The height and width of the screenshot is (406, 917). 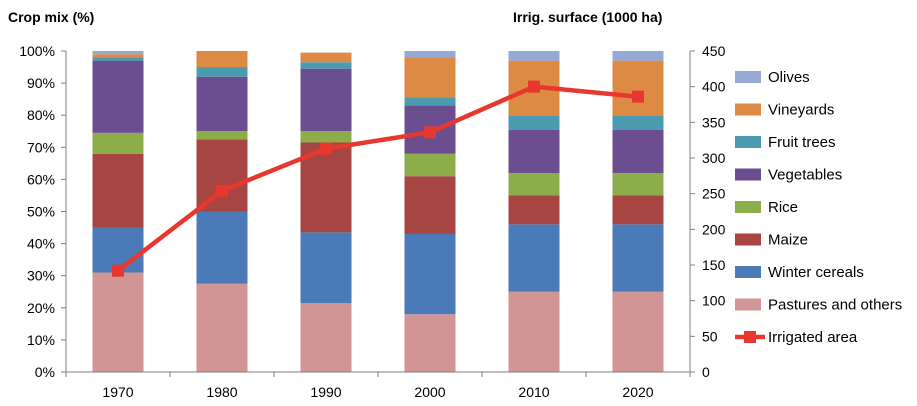 What do you see at coordinates (748, 174) in the screenshot?
I see `legend-swatch-vegetables` at bounding box center [748, 174].